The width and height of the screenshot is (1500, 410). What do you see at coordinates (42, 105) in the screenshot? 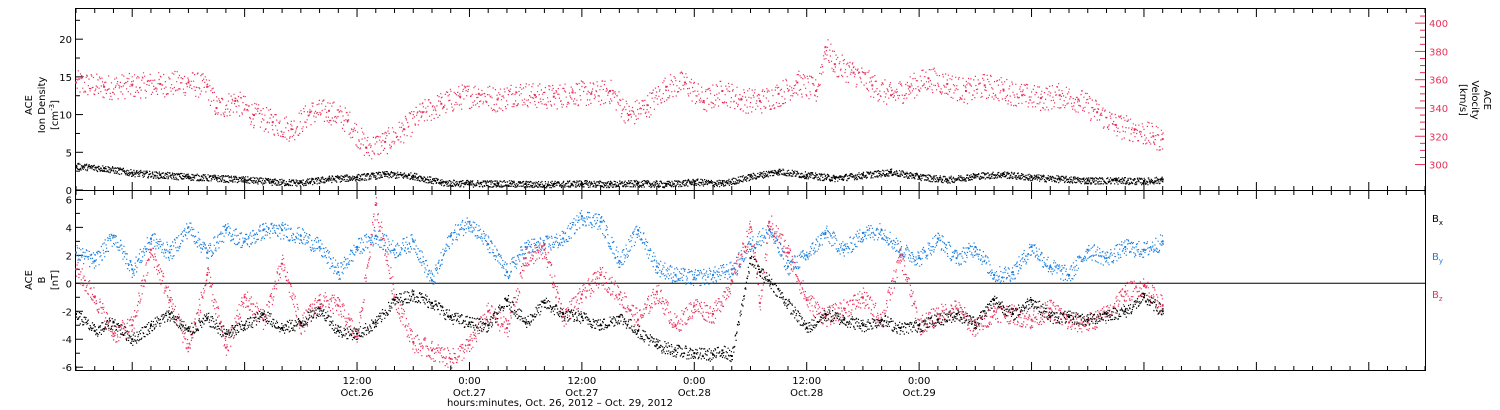
I see `density-axis-label: ACE Ion Density [cm-3]` at bounding box center [42, 105].